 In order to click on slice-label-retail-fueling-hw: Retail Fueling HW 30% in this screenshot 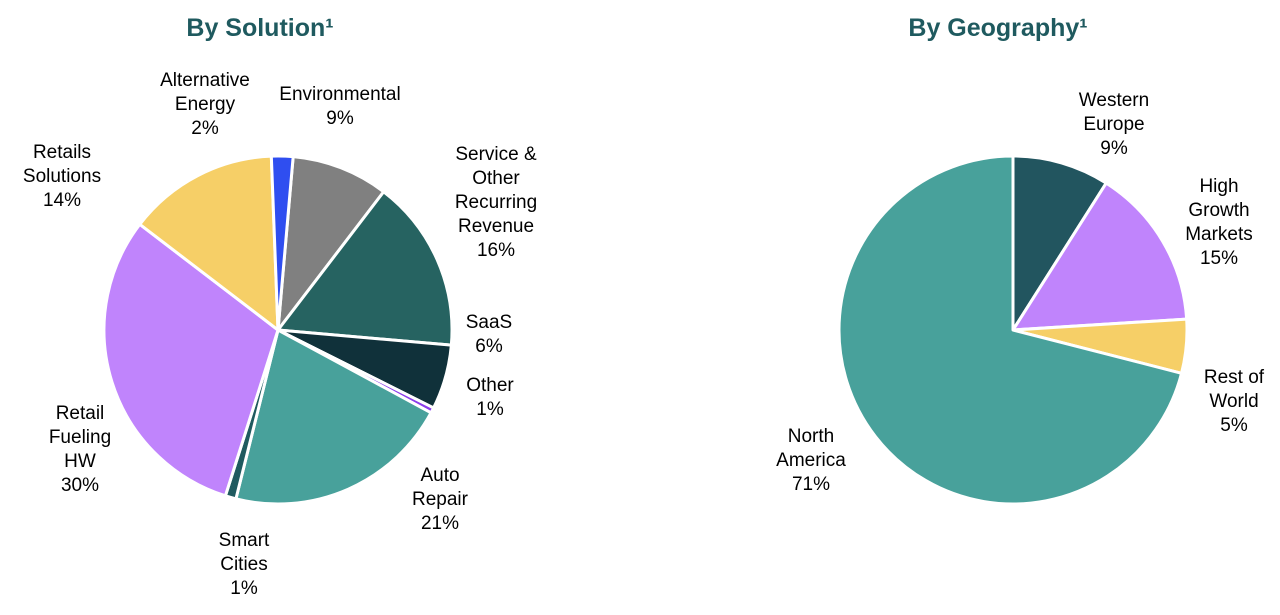, I will do `click(80, 449)`.